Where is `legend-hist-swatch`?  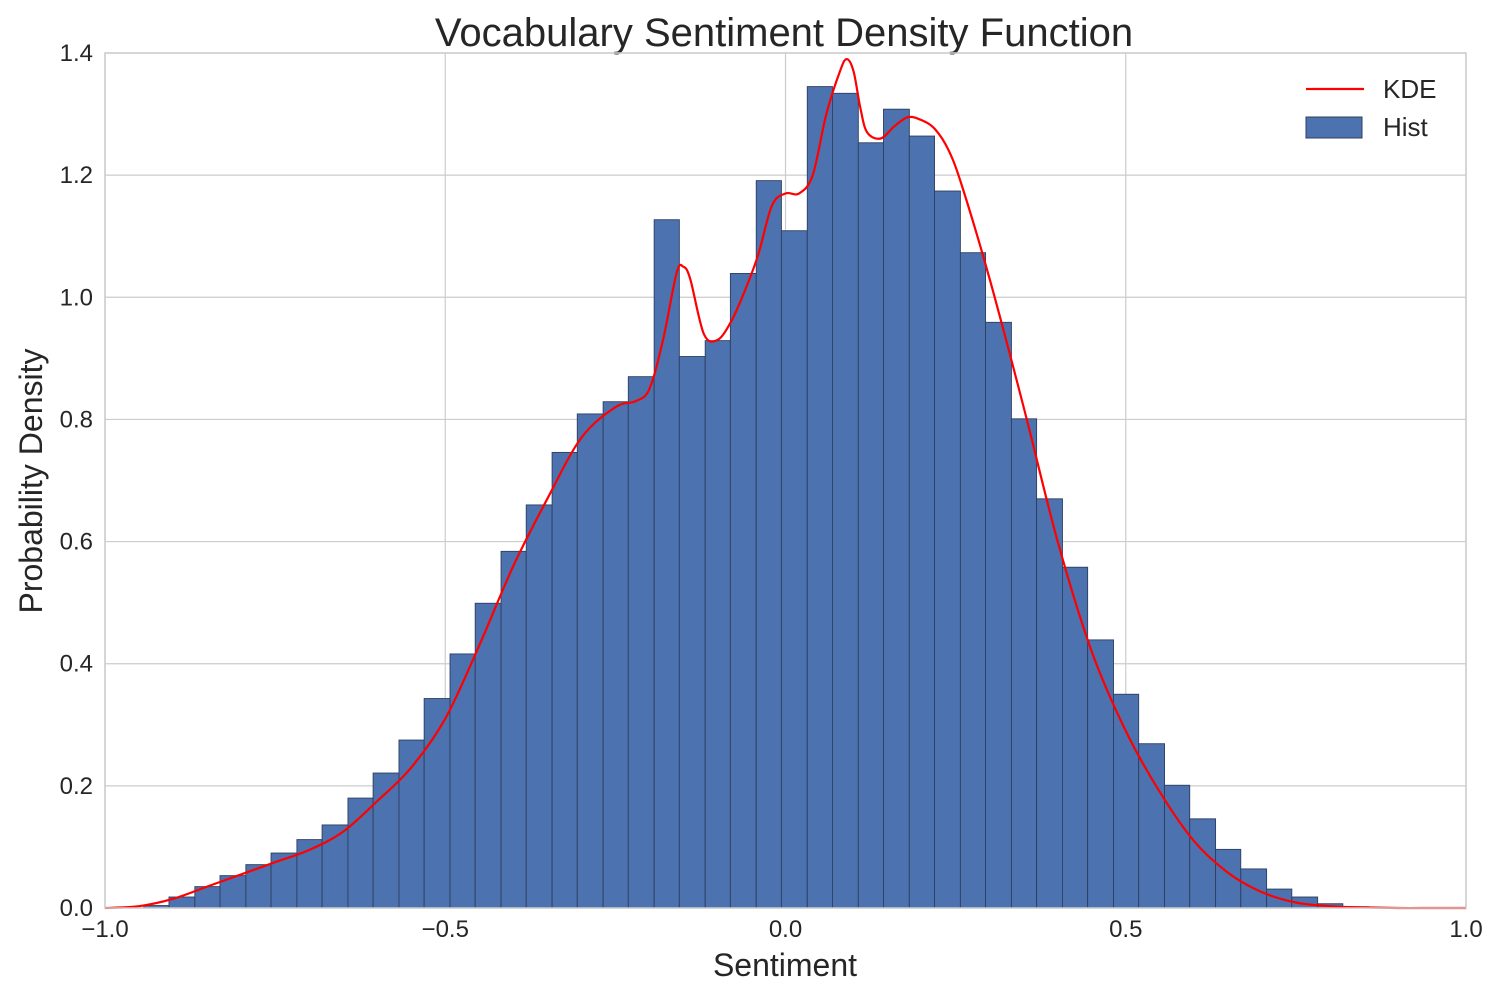
legend-hist-swatch is located at coordinates (1334, 127).